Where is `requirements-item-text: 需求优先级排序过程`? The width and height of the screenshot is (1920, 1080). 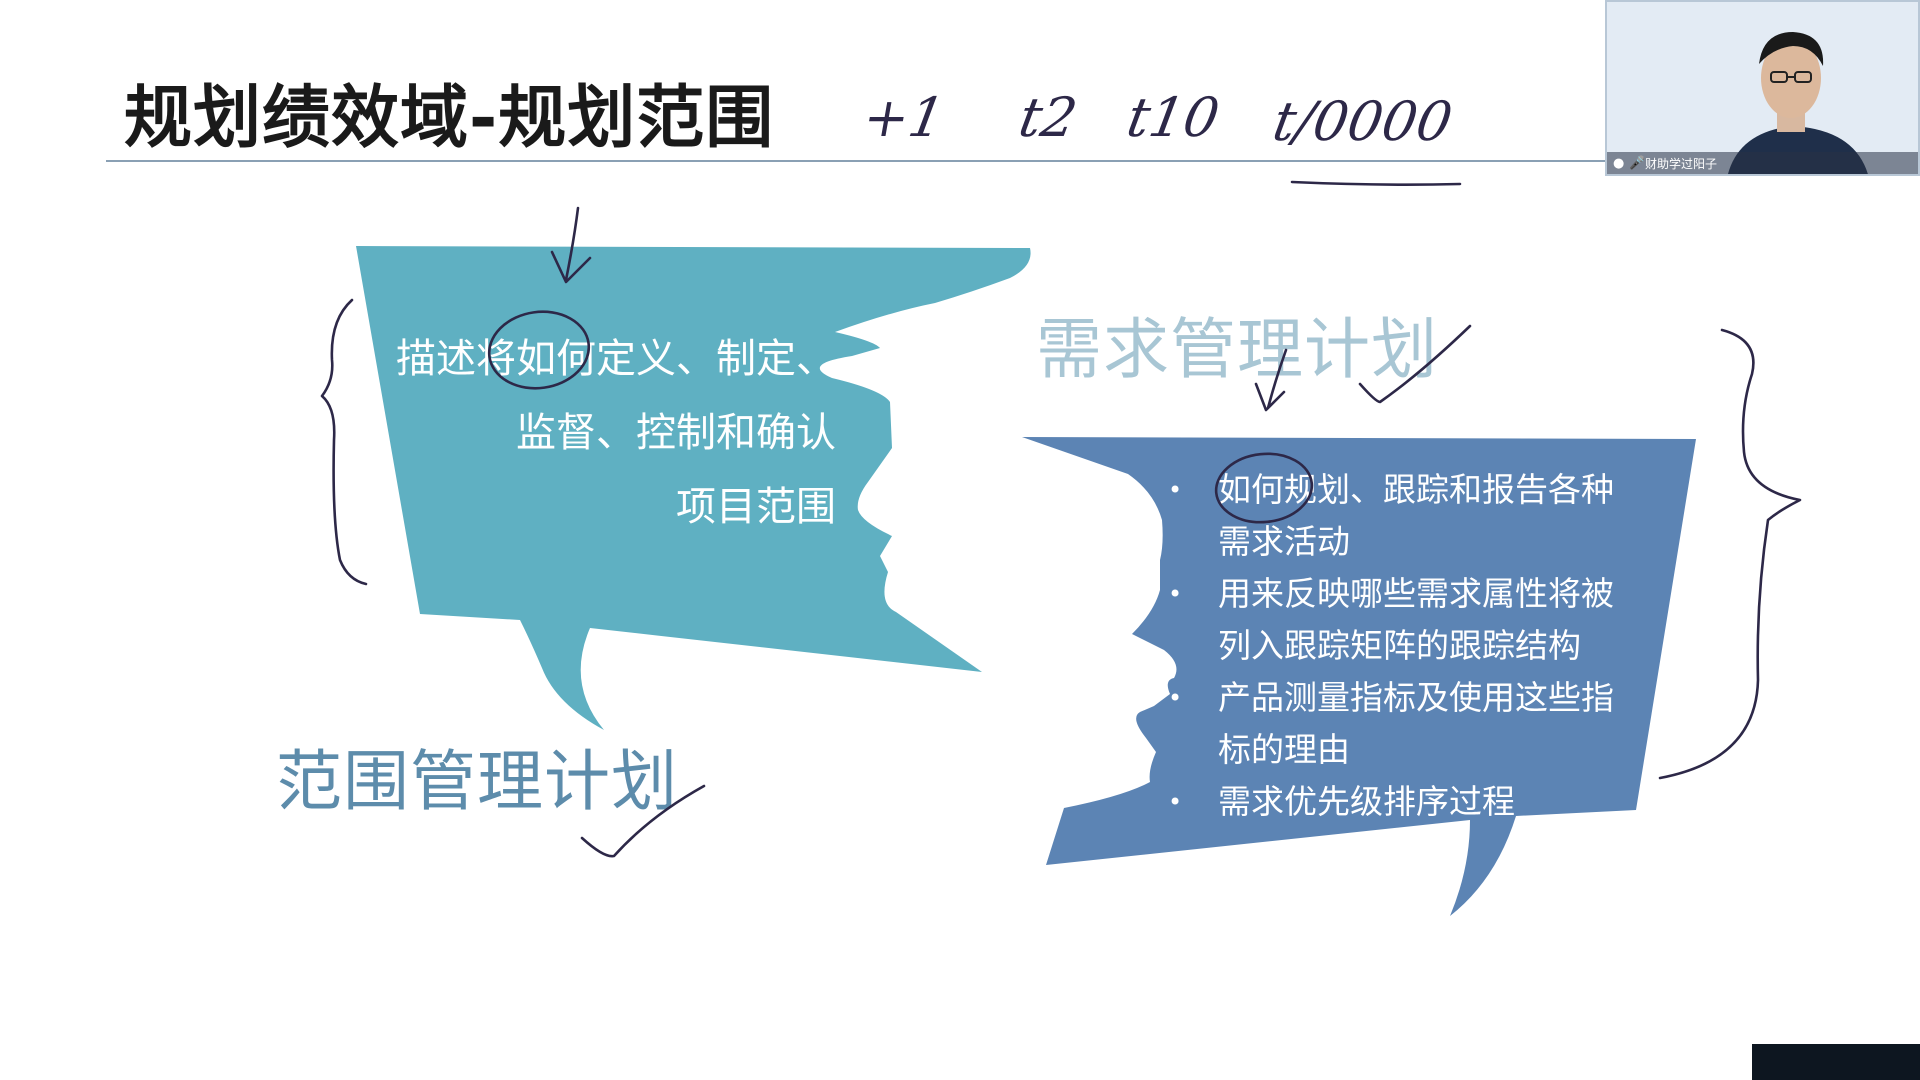
requirements-item-text: 需求优先级排序过程 is located at coordinates (1366, 801).